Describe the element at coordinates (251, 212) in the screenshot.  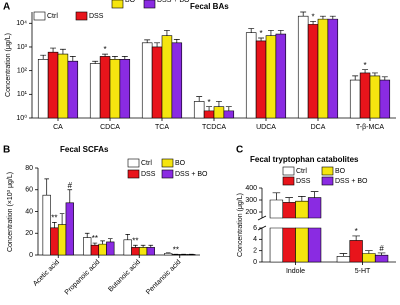
I see `y-tick-label: 200` at that location.